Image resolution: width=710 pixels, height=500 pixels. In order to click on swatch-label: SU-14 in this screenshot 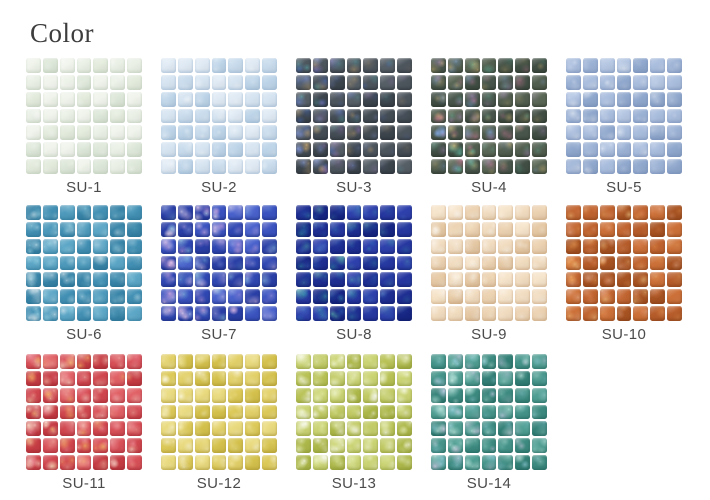, I will do `click(489, 483)`.